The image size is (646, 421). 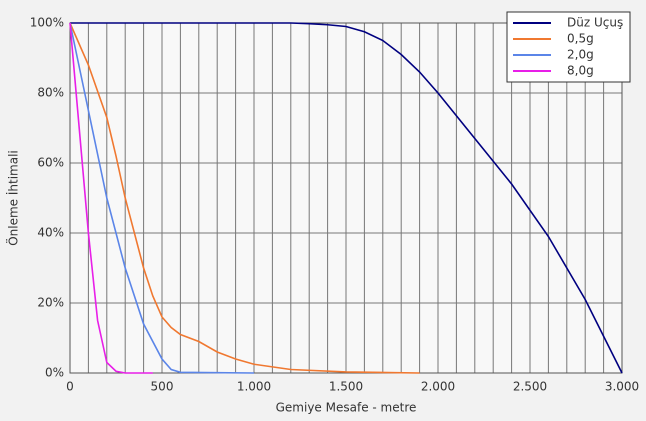 What do you see at coordinates (530, 387) in the screenshot?
I see `x-tick-label: 2.500` at bounding box center [530, 387].